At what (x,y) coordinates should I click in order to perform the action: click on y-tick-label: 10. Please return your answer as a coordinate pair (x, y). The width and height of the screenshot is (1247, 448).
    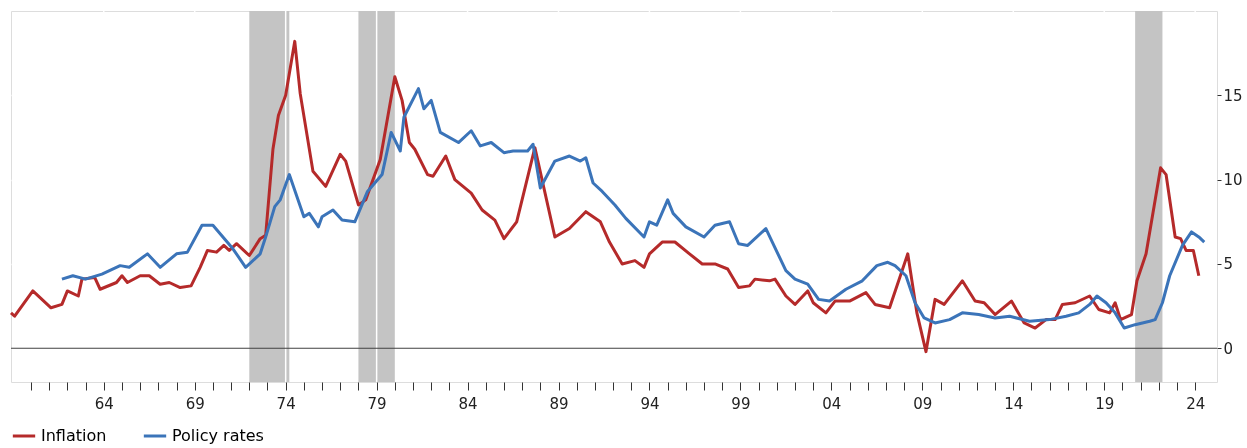
    Looking at the image, I should click on (1233, 180).